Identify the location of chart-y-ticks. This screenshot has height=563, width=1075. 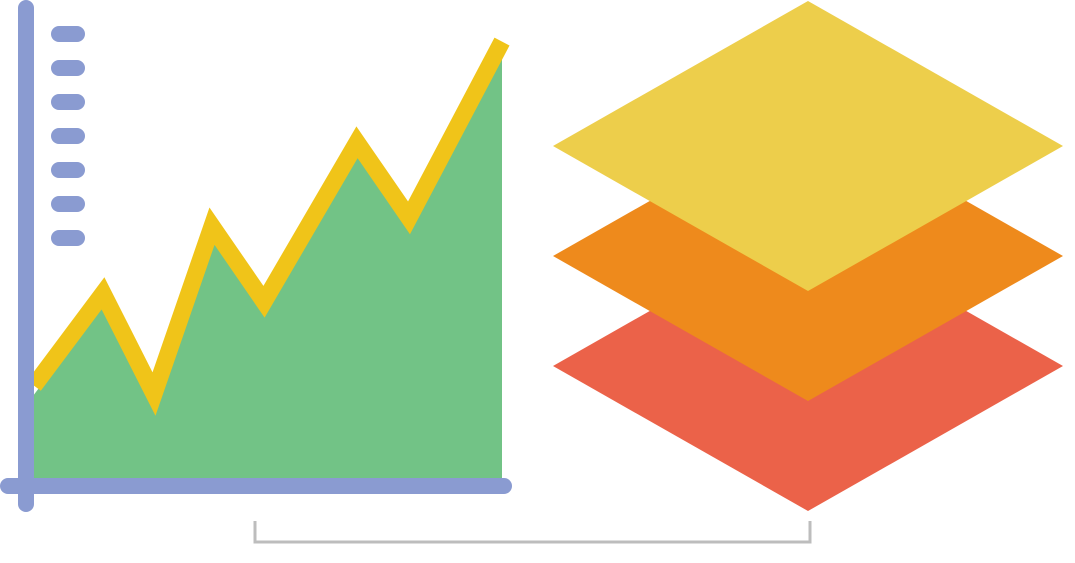
(68, 136).